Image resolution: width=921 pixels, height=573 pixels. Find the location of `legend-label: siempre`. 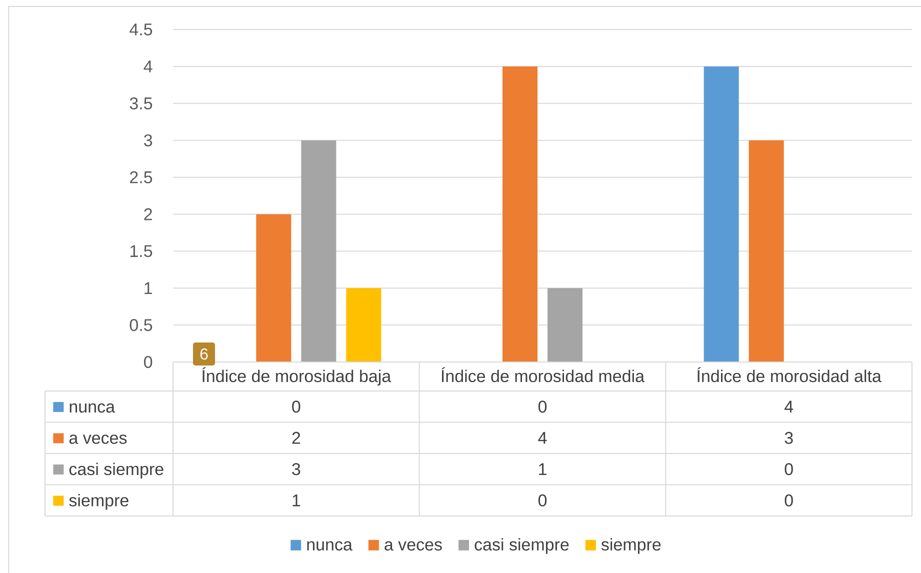

legend-label: siempre is located at coordinates (98, 502).